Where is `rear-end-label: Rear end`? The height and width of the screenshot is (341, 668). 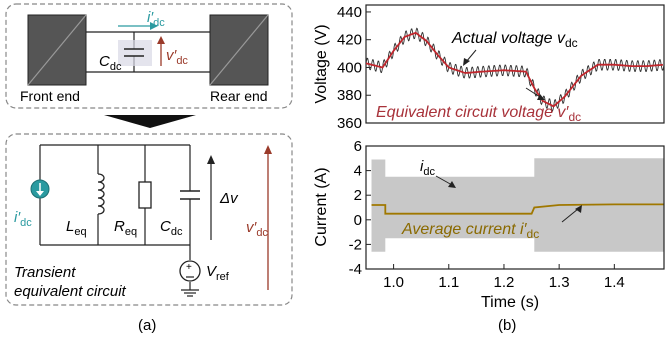
rear-end-label: Rear end is located at coordinates (239, 96).